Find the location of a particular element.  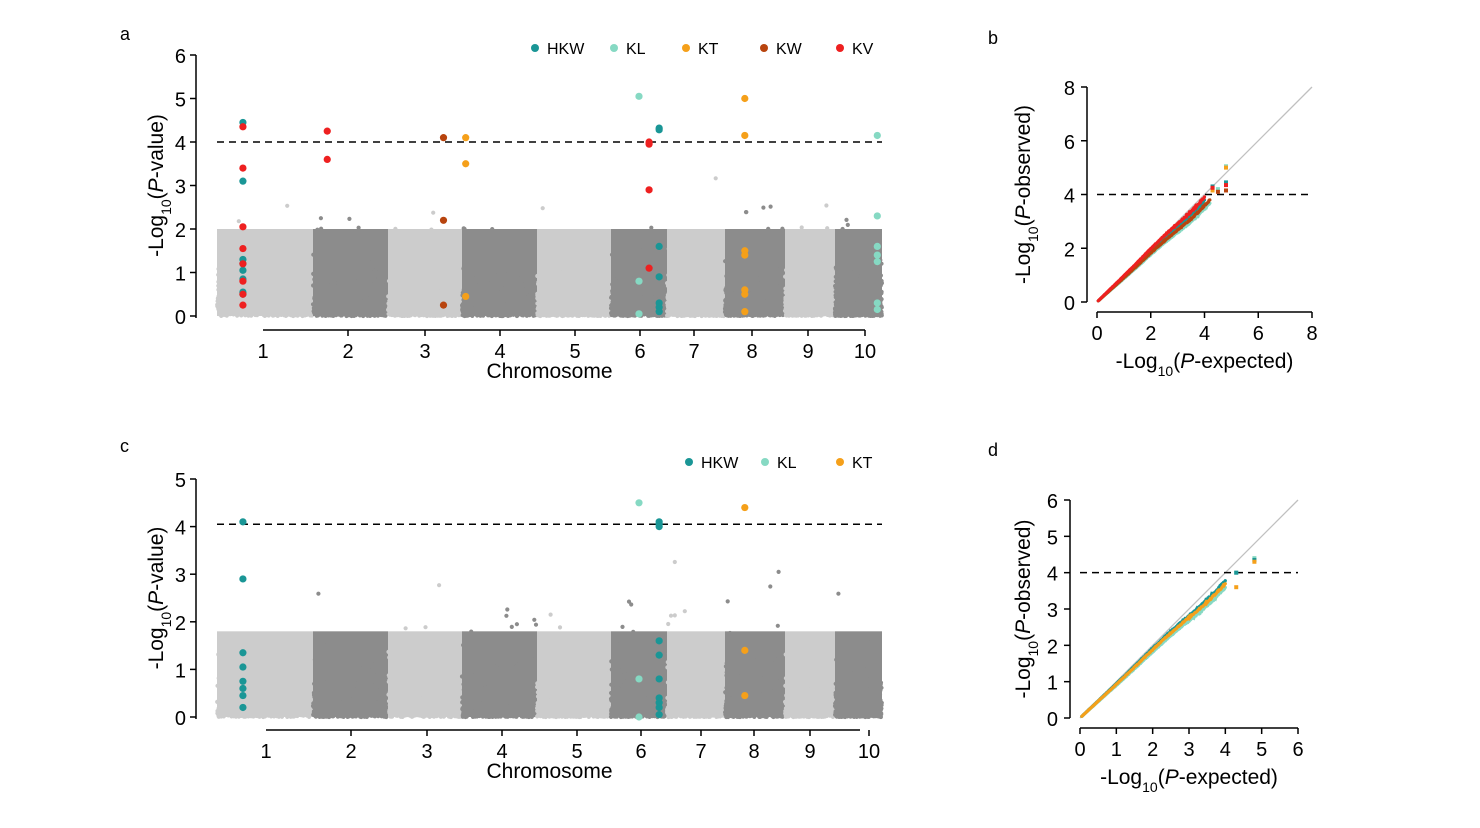

x-tick-label-7: 7 is located at coordinates (700, 752).